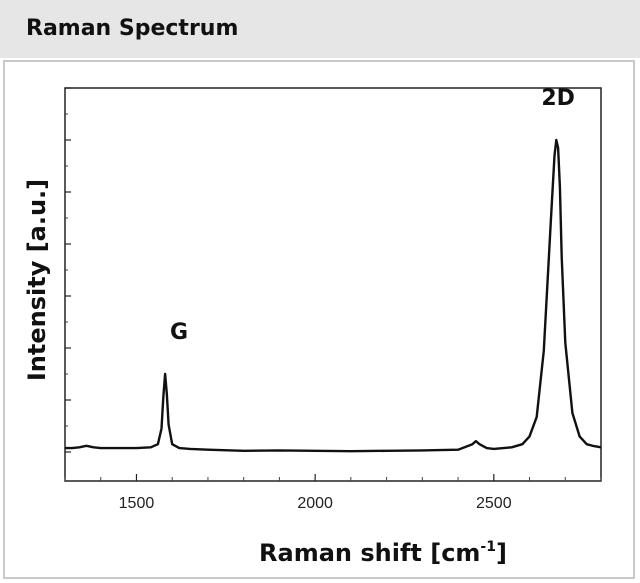 The image size is (640, 583). I want to click on x-ticks: 1500 2000 2500, so click(333, 493).